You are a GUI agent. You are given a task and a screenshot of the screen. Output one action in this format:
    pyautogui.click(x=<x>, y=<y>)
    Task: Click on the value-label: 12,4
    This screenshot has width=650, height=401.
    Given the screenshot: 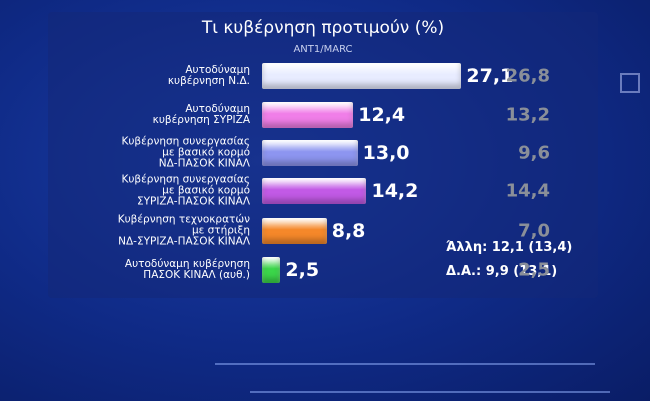 What is the action you would take?
    pyautogui.click(x=382, y=115)
    